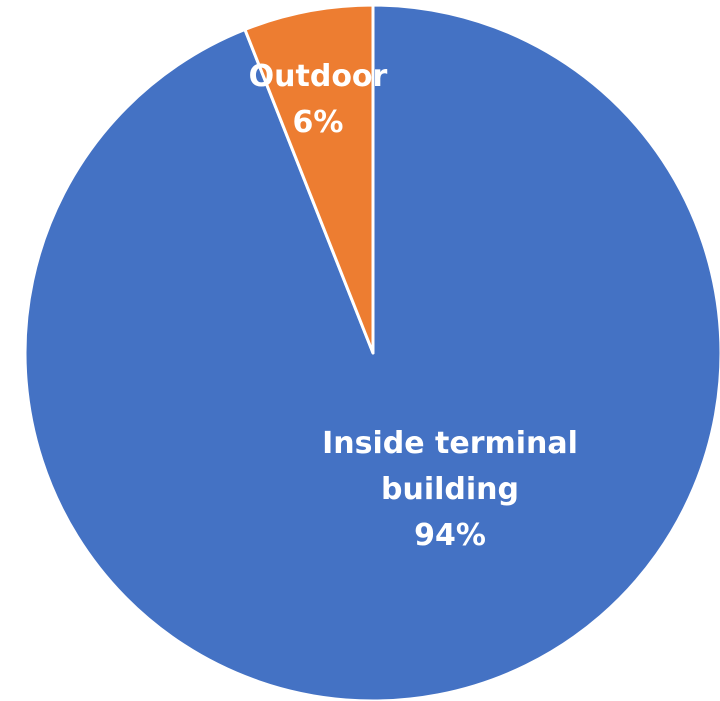  I want to click on value-label: 94%, so click(450, 535).